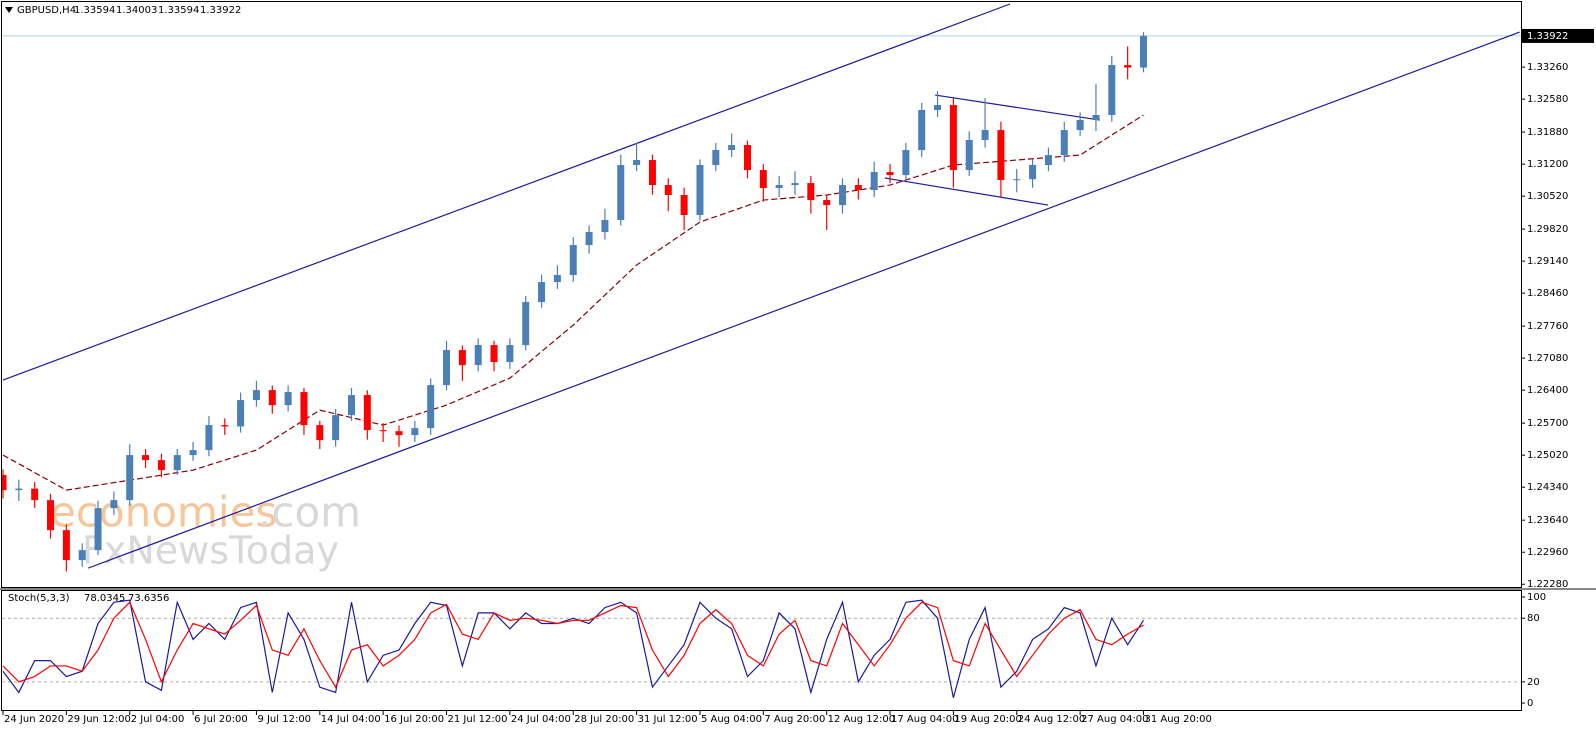  What do you see at coordinates (794, 719) in the screenshot?
I see `x-tick-label: 7 Aug 20:00` at bounding box center [794, 719].